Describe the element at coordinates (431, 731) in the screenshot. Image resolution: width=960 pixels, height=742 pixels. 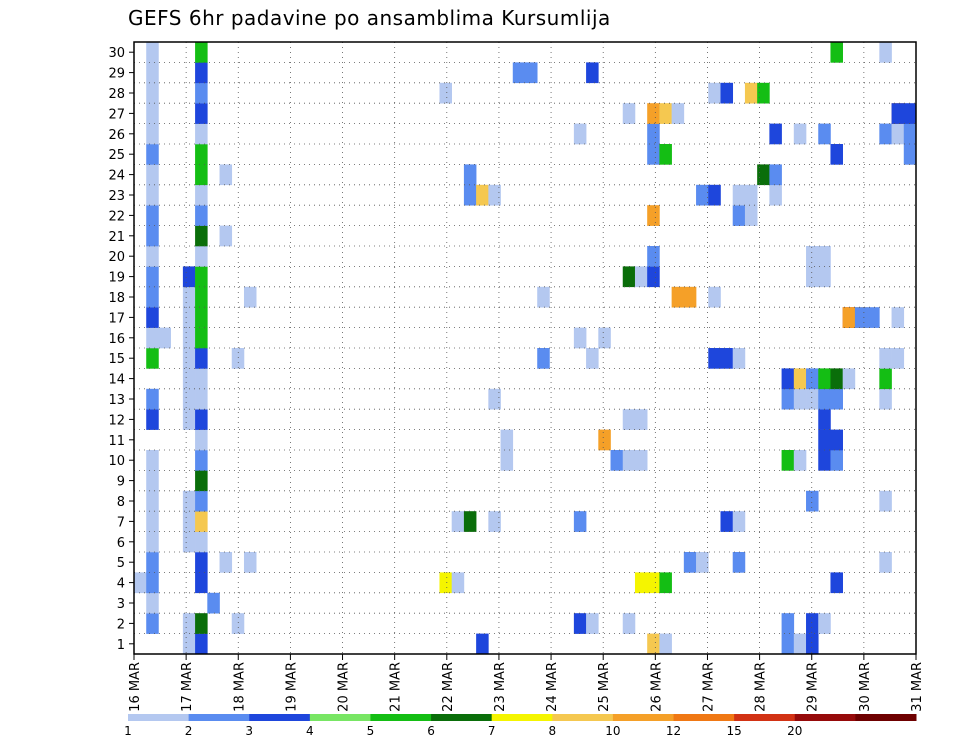
I see `legend-label: 6` at that location.